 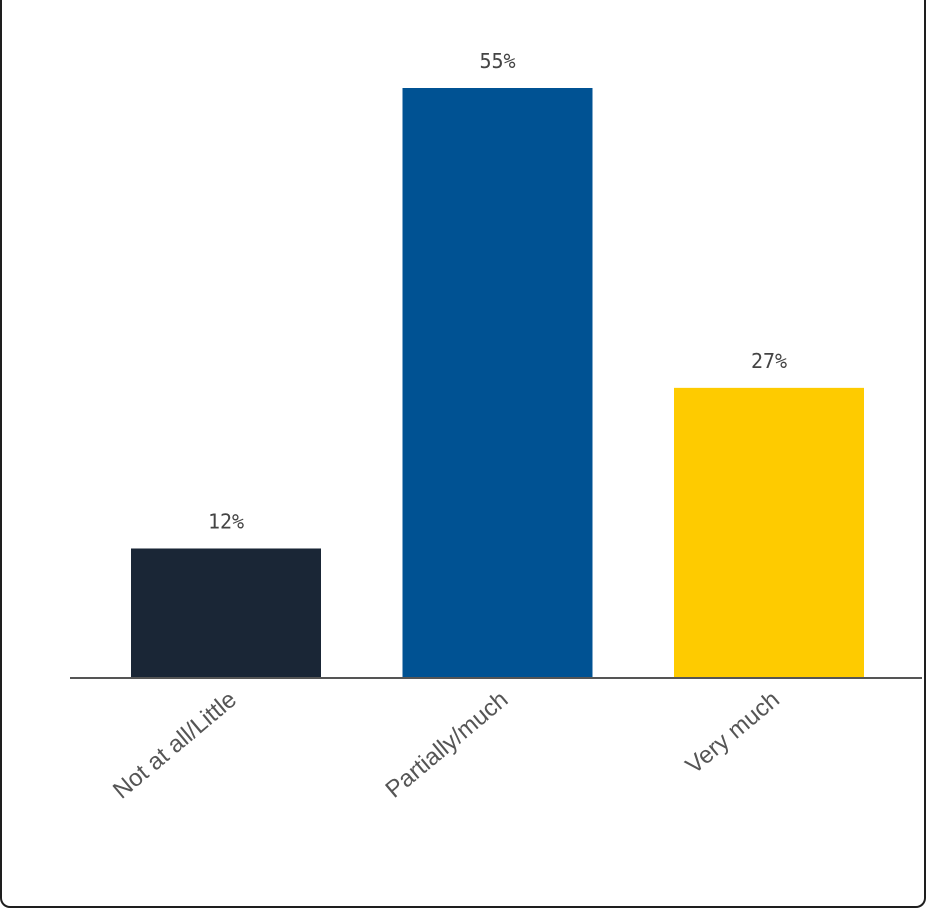 What do you see at coordinates (447, 745) in the screenshot?
I see `x-tick-label: Partially/much` at bounding box center [447, 745].